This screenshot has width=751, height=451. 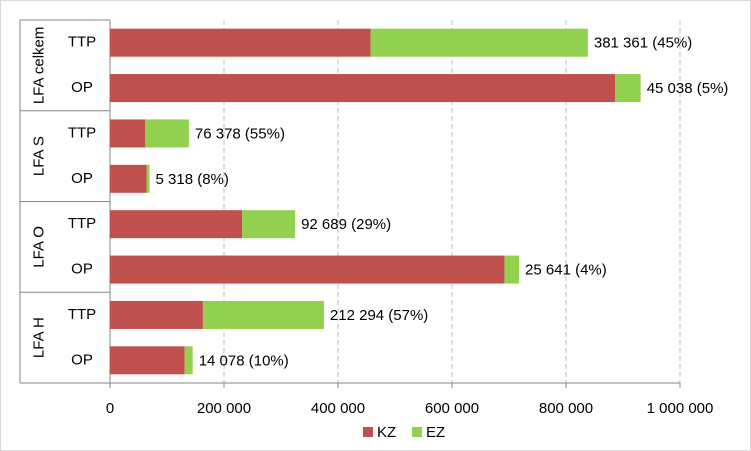 What do you see at coordinates (452, 408) in the screenshot?
I see `x-tick-label: 600 000` at bounding box center [452, 408].